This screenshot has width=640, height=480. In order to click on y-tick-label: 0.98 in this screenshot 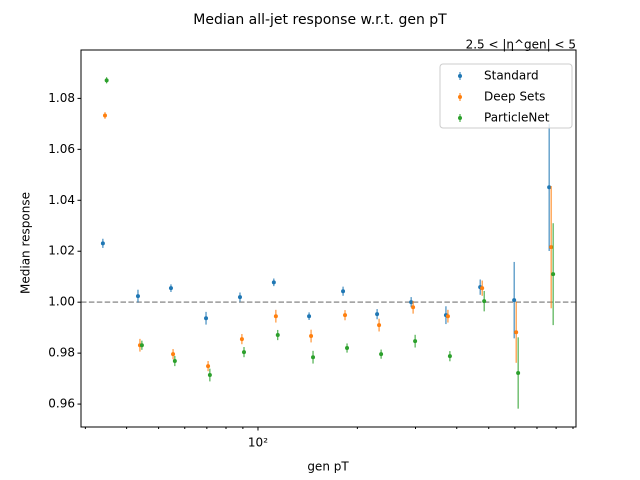, I will do `click(61, 353)`.